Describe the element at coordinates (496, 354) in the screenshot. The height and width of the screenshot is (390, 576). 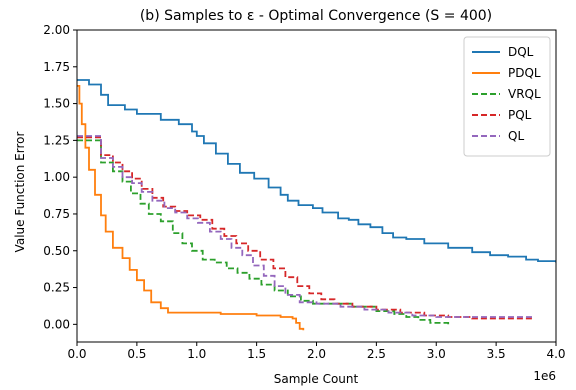
I see `x-tick-label: 3.5` at that location.